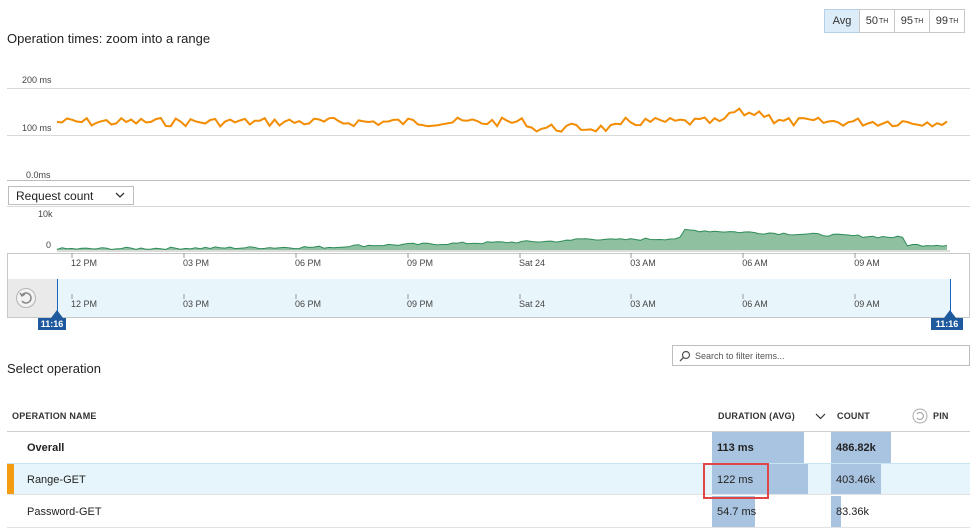 The image size is (980, 532). What do you see at coordinates (643, 304) in the screenshot?
I see `range-tick-label: 03 AM` at bounding box center [643, 304].